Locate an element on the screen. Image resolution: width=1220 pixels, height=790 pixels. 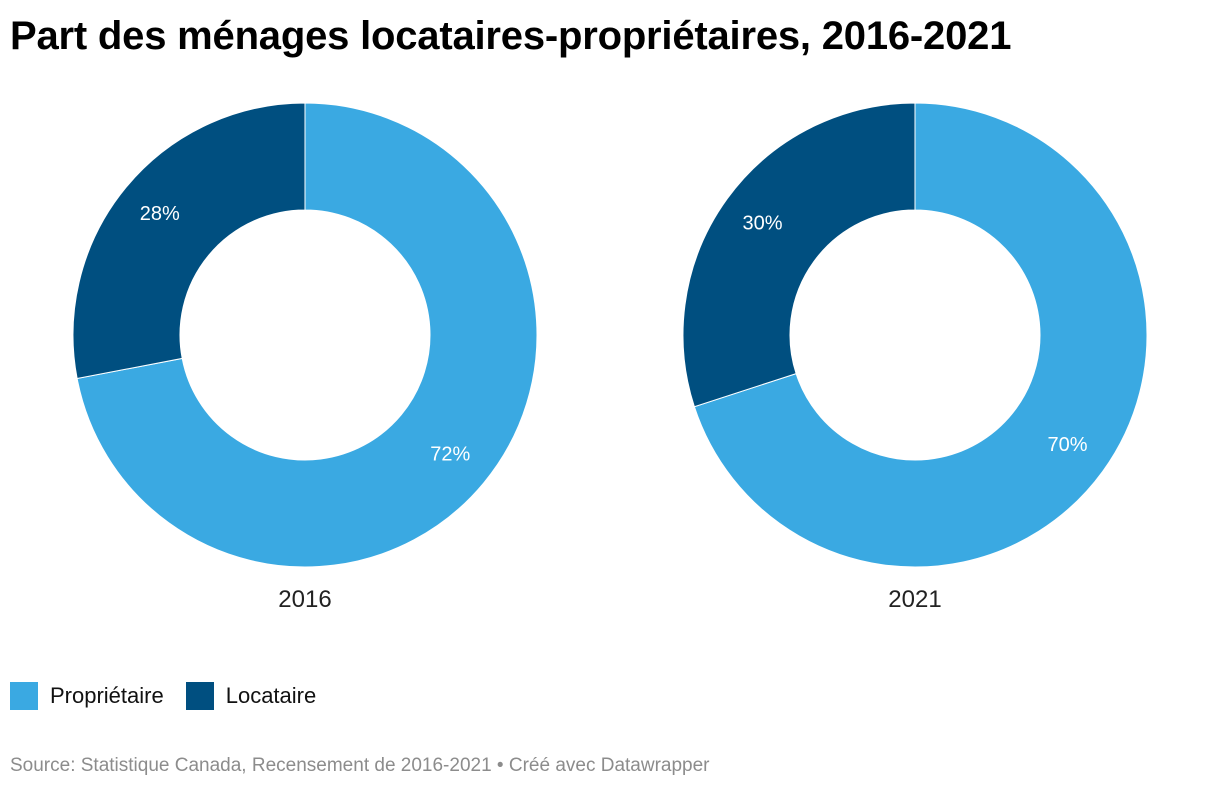
slice-locataire-2021 is located at coordinates (799, 255).